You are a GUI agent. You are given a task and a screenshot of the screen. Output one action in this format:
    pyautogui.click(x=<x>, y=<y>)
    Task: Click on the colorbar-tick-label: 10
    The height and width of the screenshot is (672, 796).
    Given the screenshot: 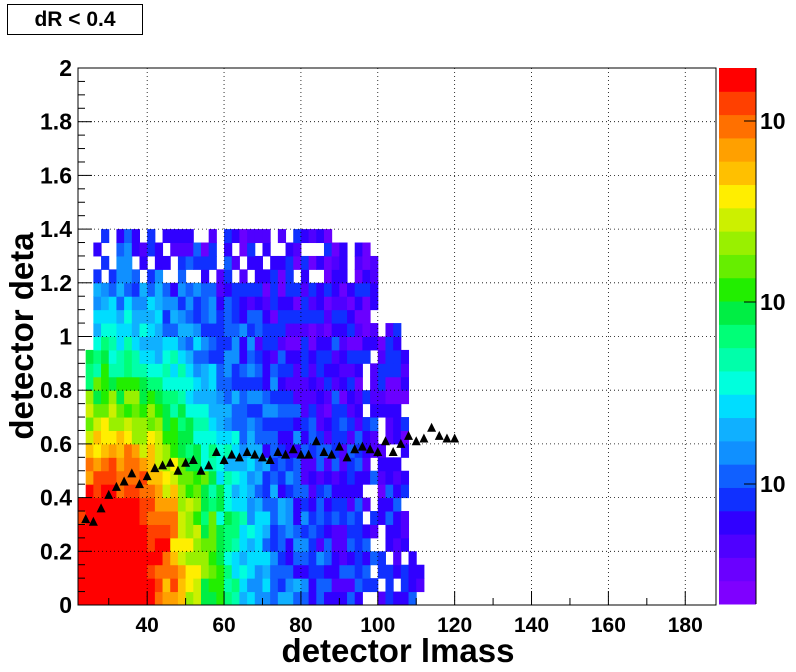 What is the action you would take?
    pyautogui.click(x=773, y=302)
    